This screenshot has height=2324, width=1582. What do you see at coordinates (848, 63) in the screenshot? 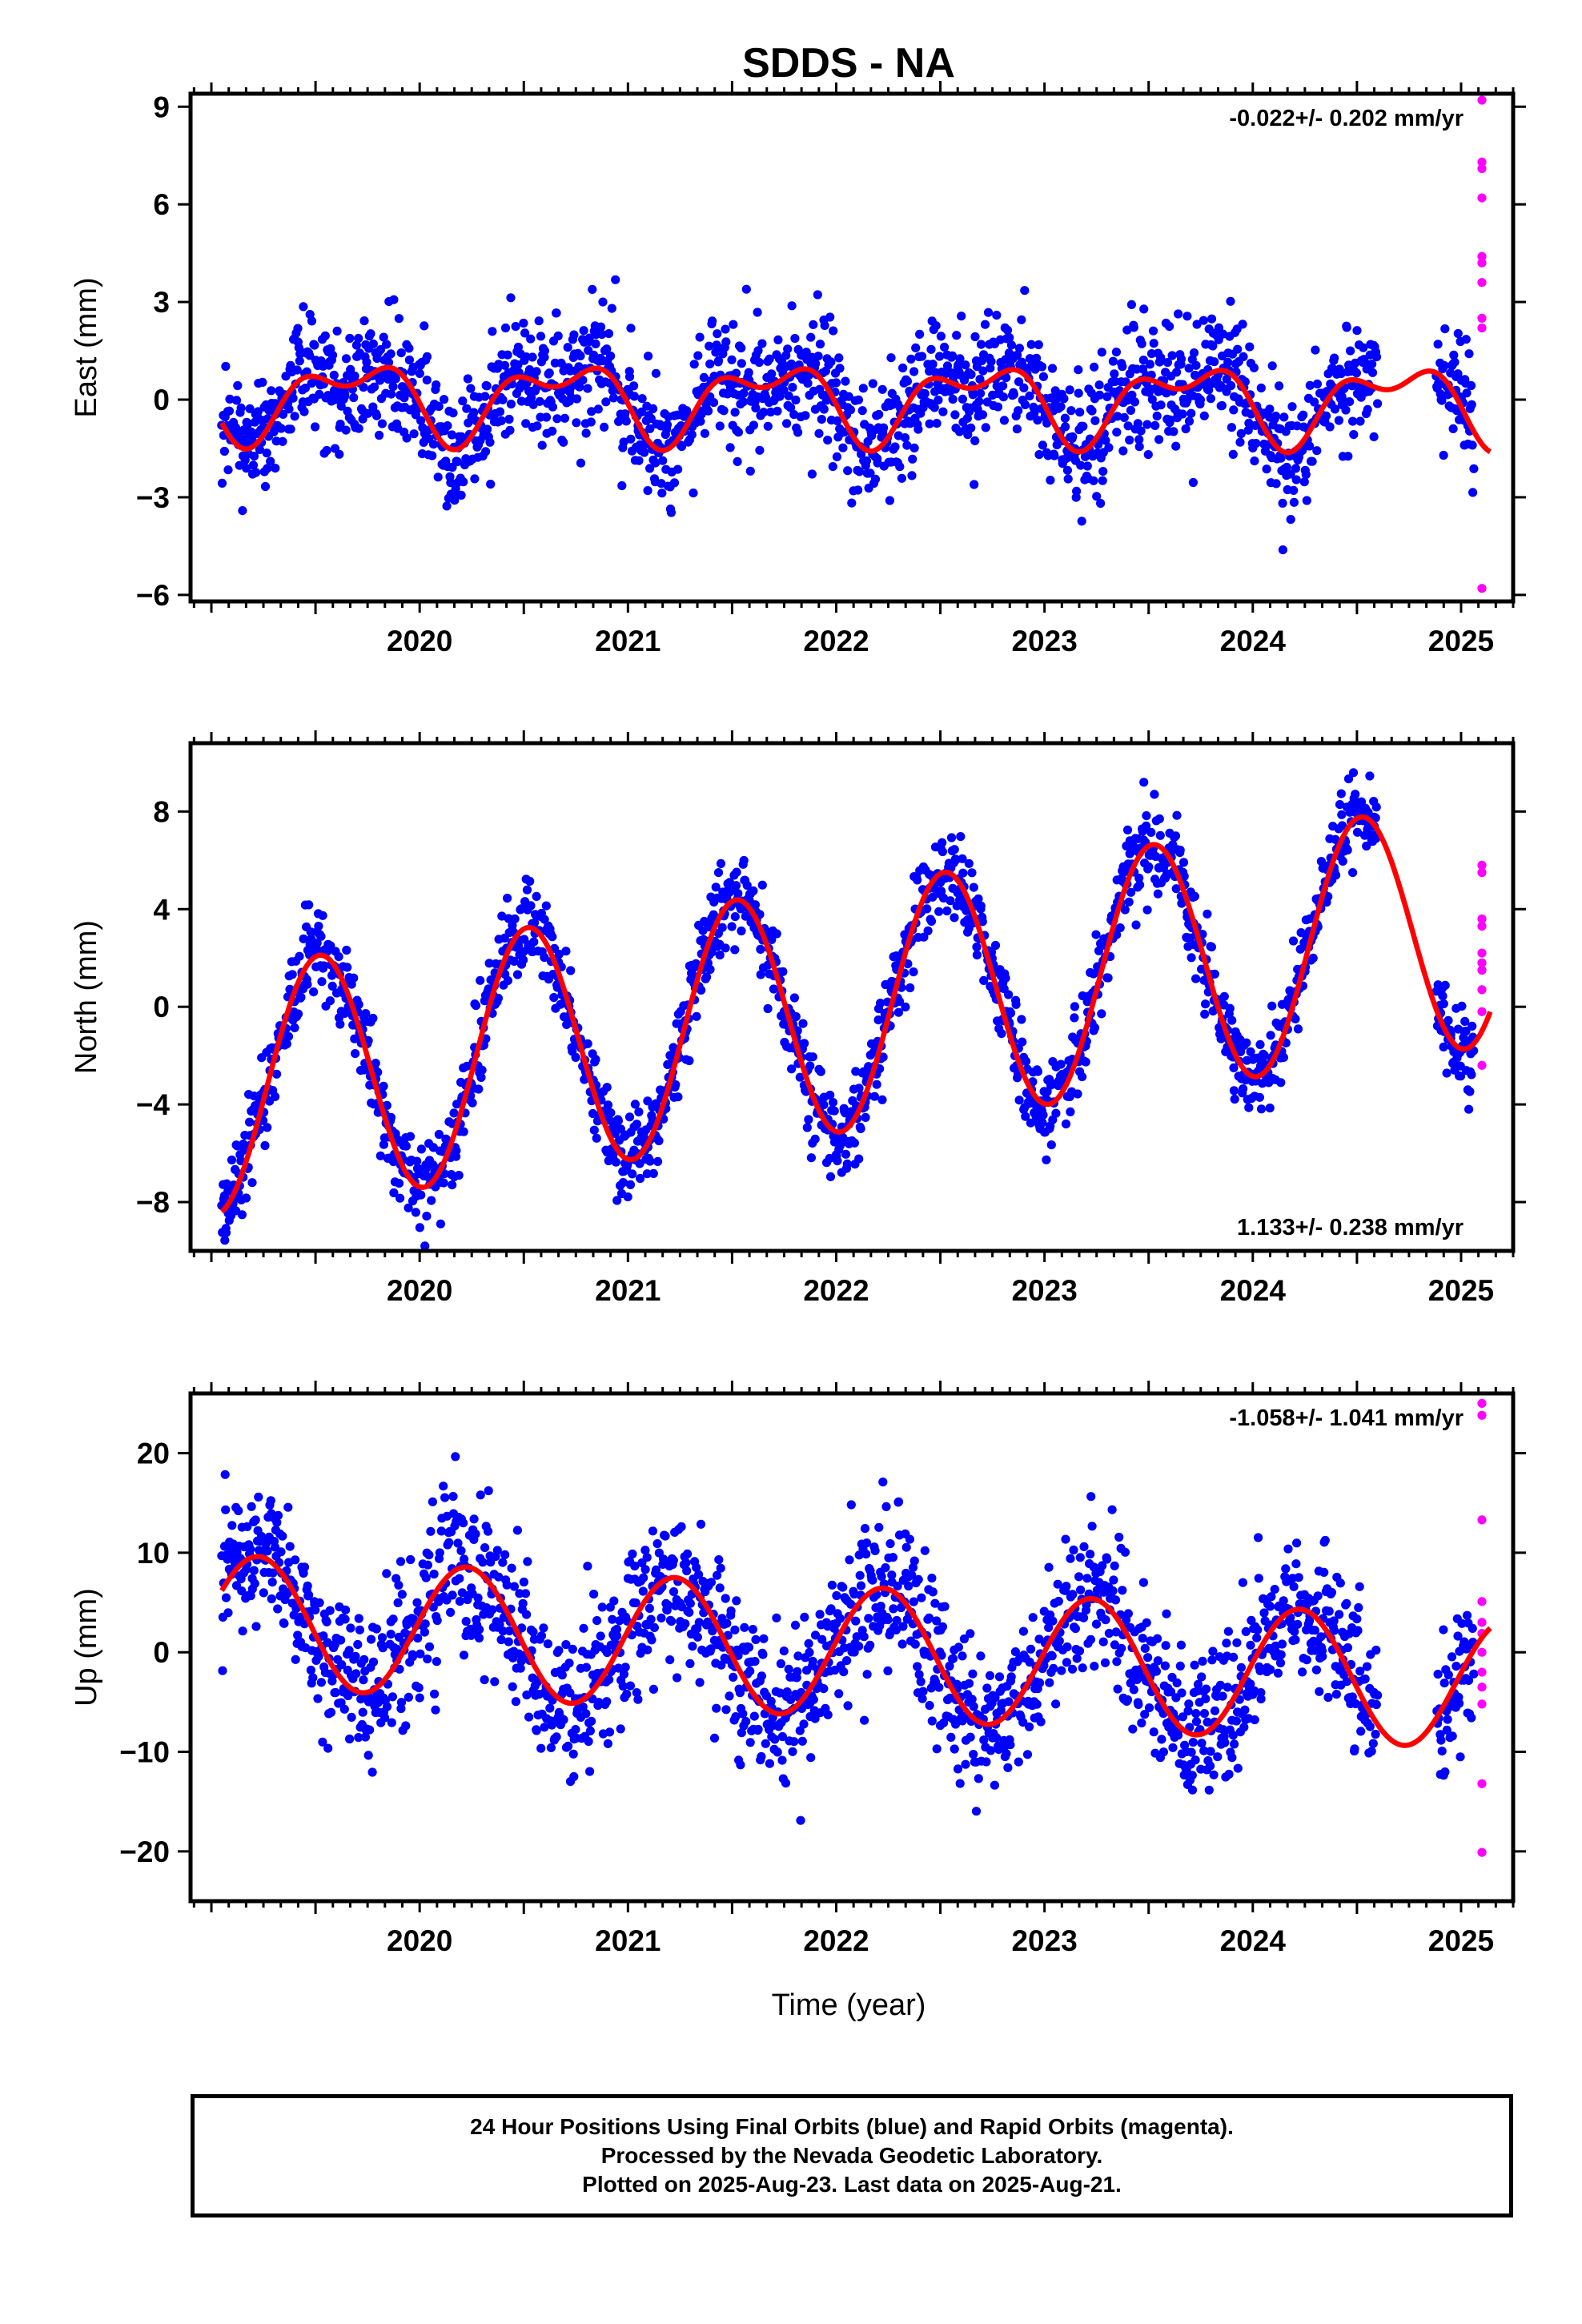
I see `figure-title: SDDS - NA` at bounding box center [848, 63].